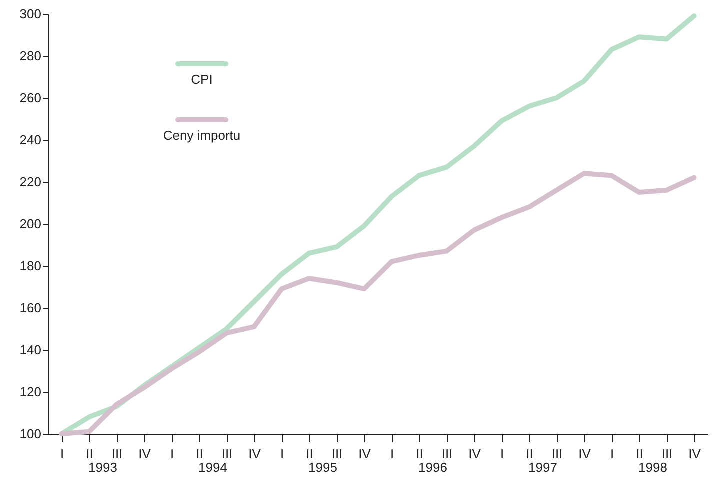 The image size is (712, 488). I want to click on y-tick-label: 140, so click(31, 350).